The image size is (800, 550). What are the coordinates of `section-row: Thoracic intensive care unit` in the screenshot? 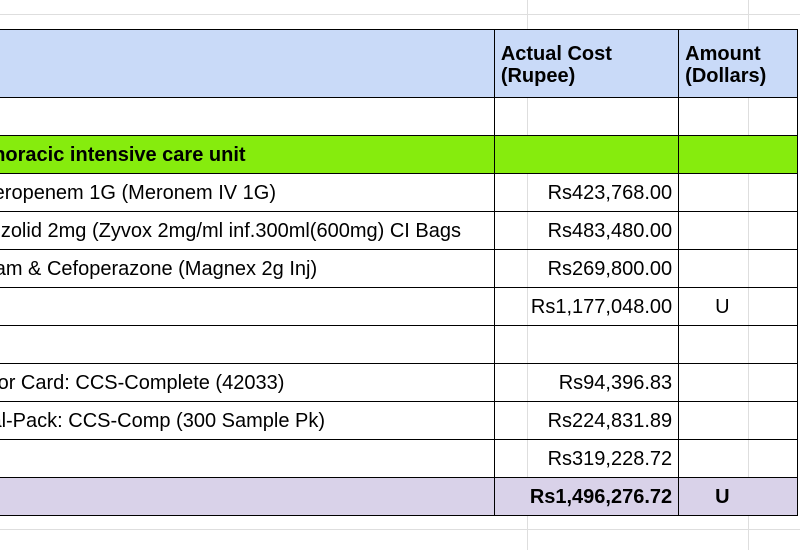 It's located at (399, 154).